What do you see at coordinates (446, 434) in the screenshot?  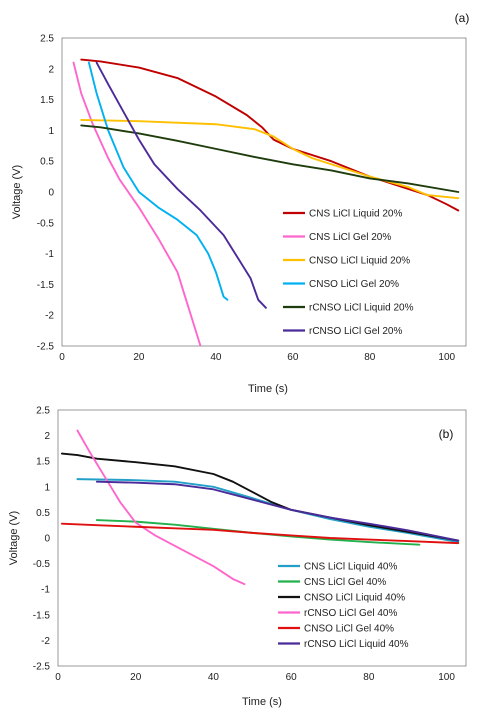 I see `panel-label: (b)` at bounding box center [446, 434].